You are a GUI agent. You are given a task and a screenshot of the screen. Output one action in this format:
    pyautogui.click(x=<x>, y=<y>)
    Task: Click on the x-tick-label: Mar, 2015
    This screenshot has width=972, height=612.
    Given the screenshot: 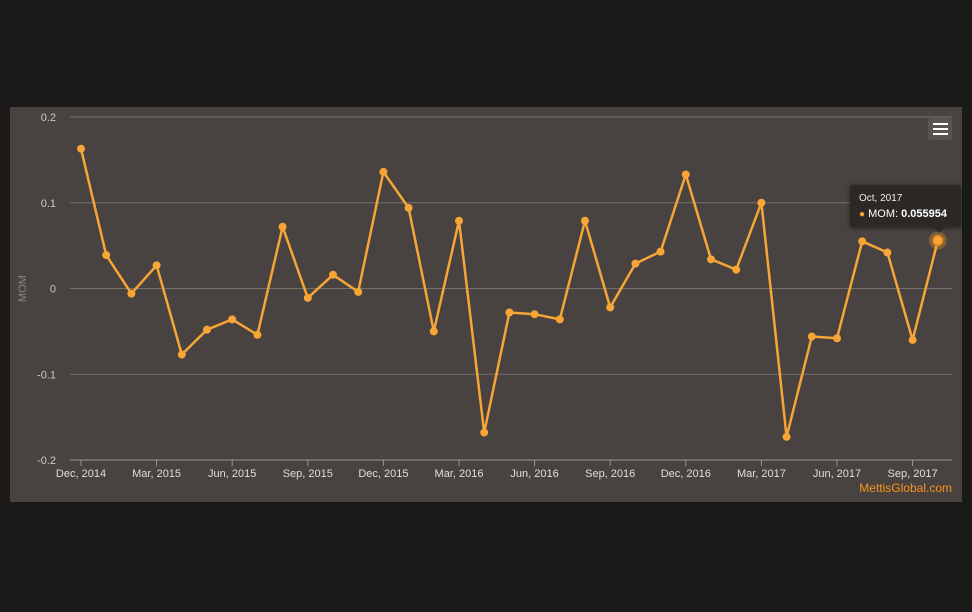 What is the action you would take?
    pyautogui.click(x=156, y=474)
    